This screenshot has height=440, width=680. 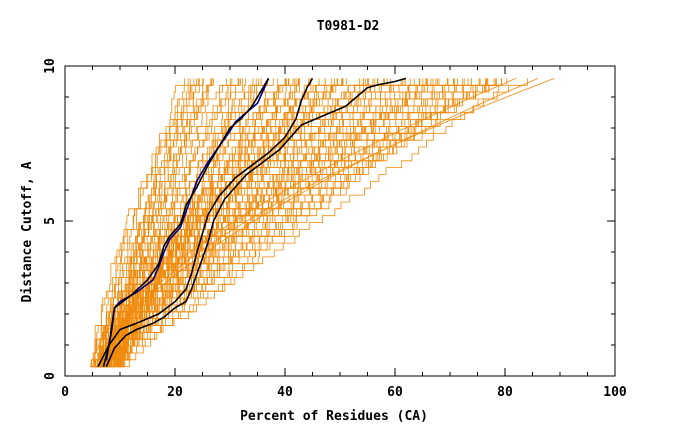 What do you see at coordinates (334, 416) in the screenshot?
I see `x-axis-label: Percent of Residues (CA)` at bounding box center [334, 416].